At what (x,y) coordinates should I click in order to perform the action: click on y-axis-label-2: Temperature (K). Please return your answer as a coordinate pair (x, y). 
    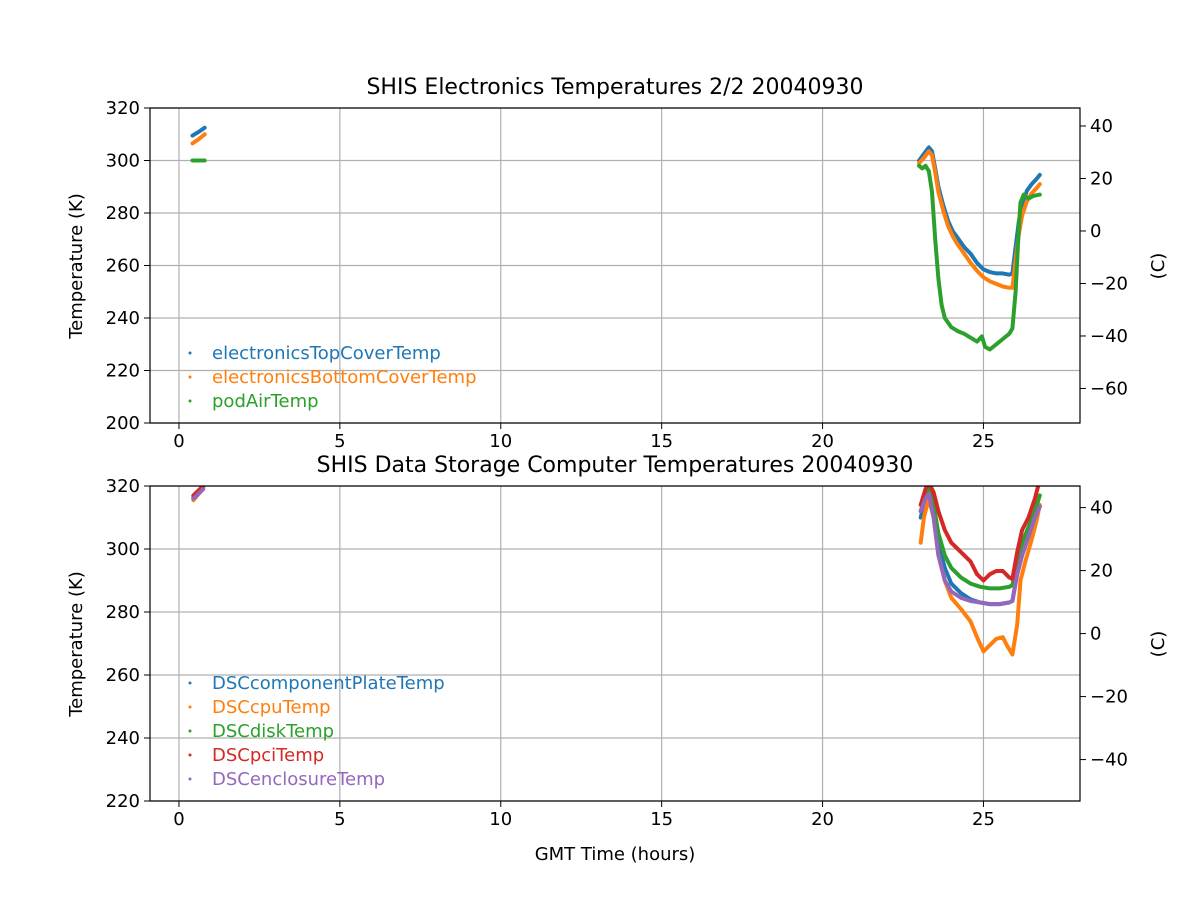
    Looking at the image, I should click on (76, 644).